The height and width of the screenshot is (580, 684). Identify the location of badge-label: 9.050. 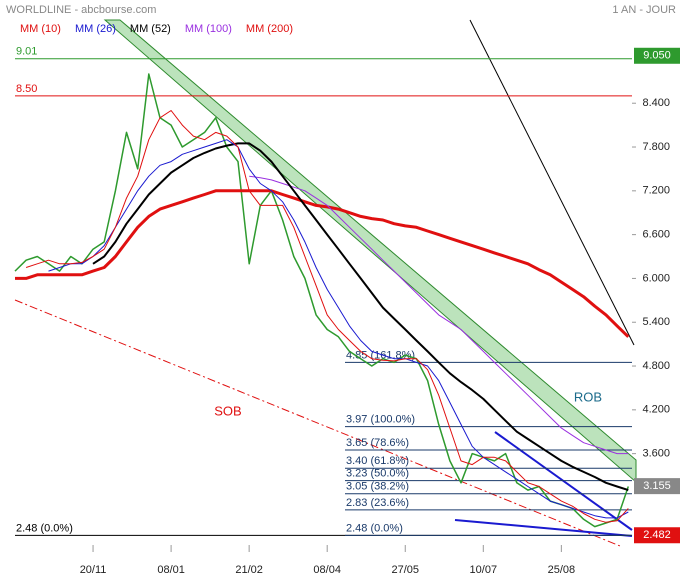
(657, 56).